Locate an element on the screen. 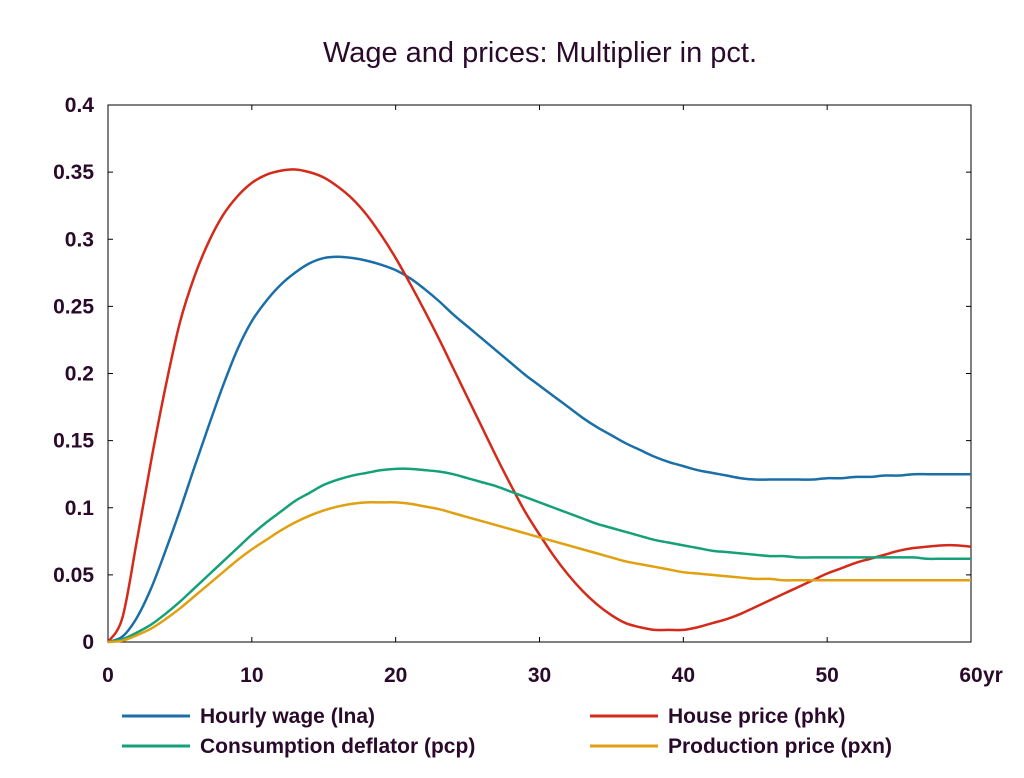 The image size is (1024, 778). y-tick-label: 0.1 is located at coordinates (80, 508).